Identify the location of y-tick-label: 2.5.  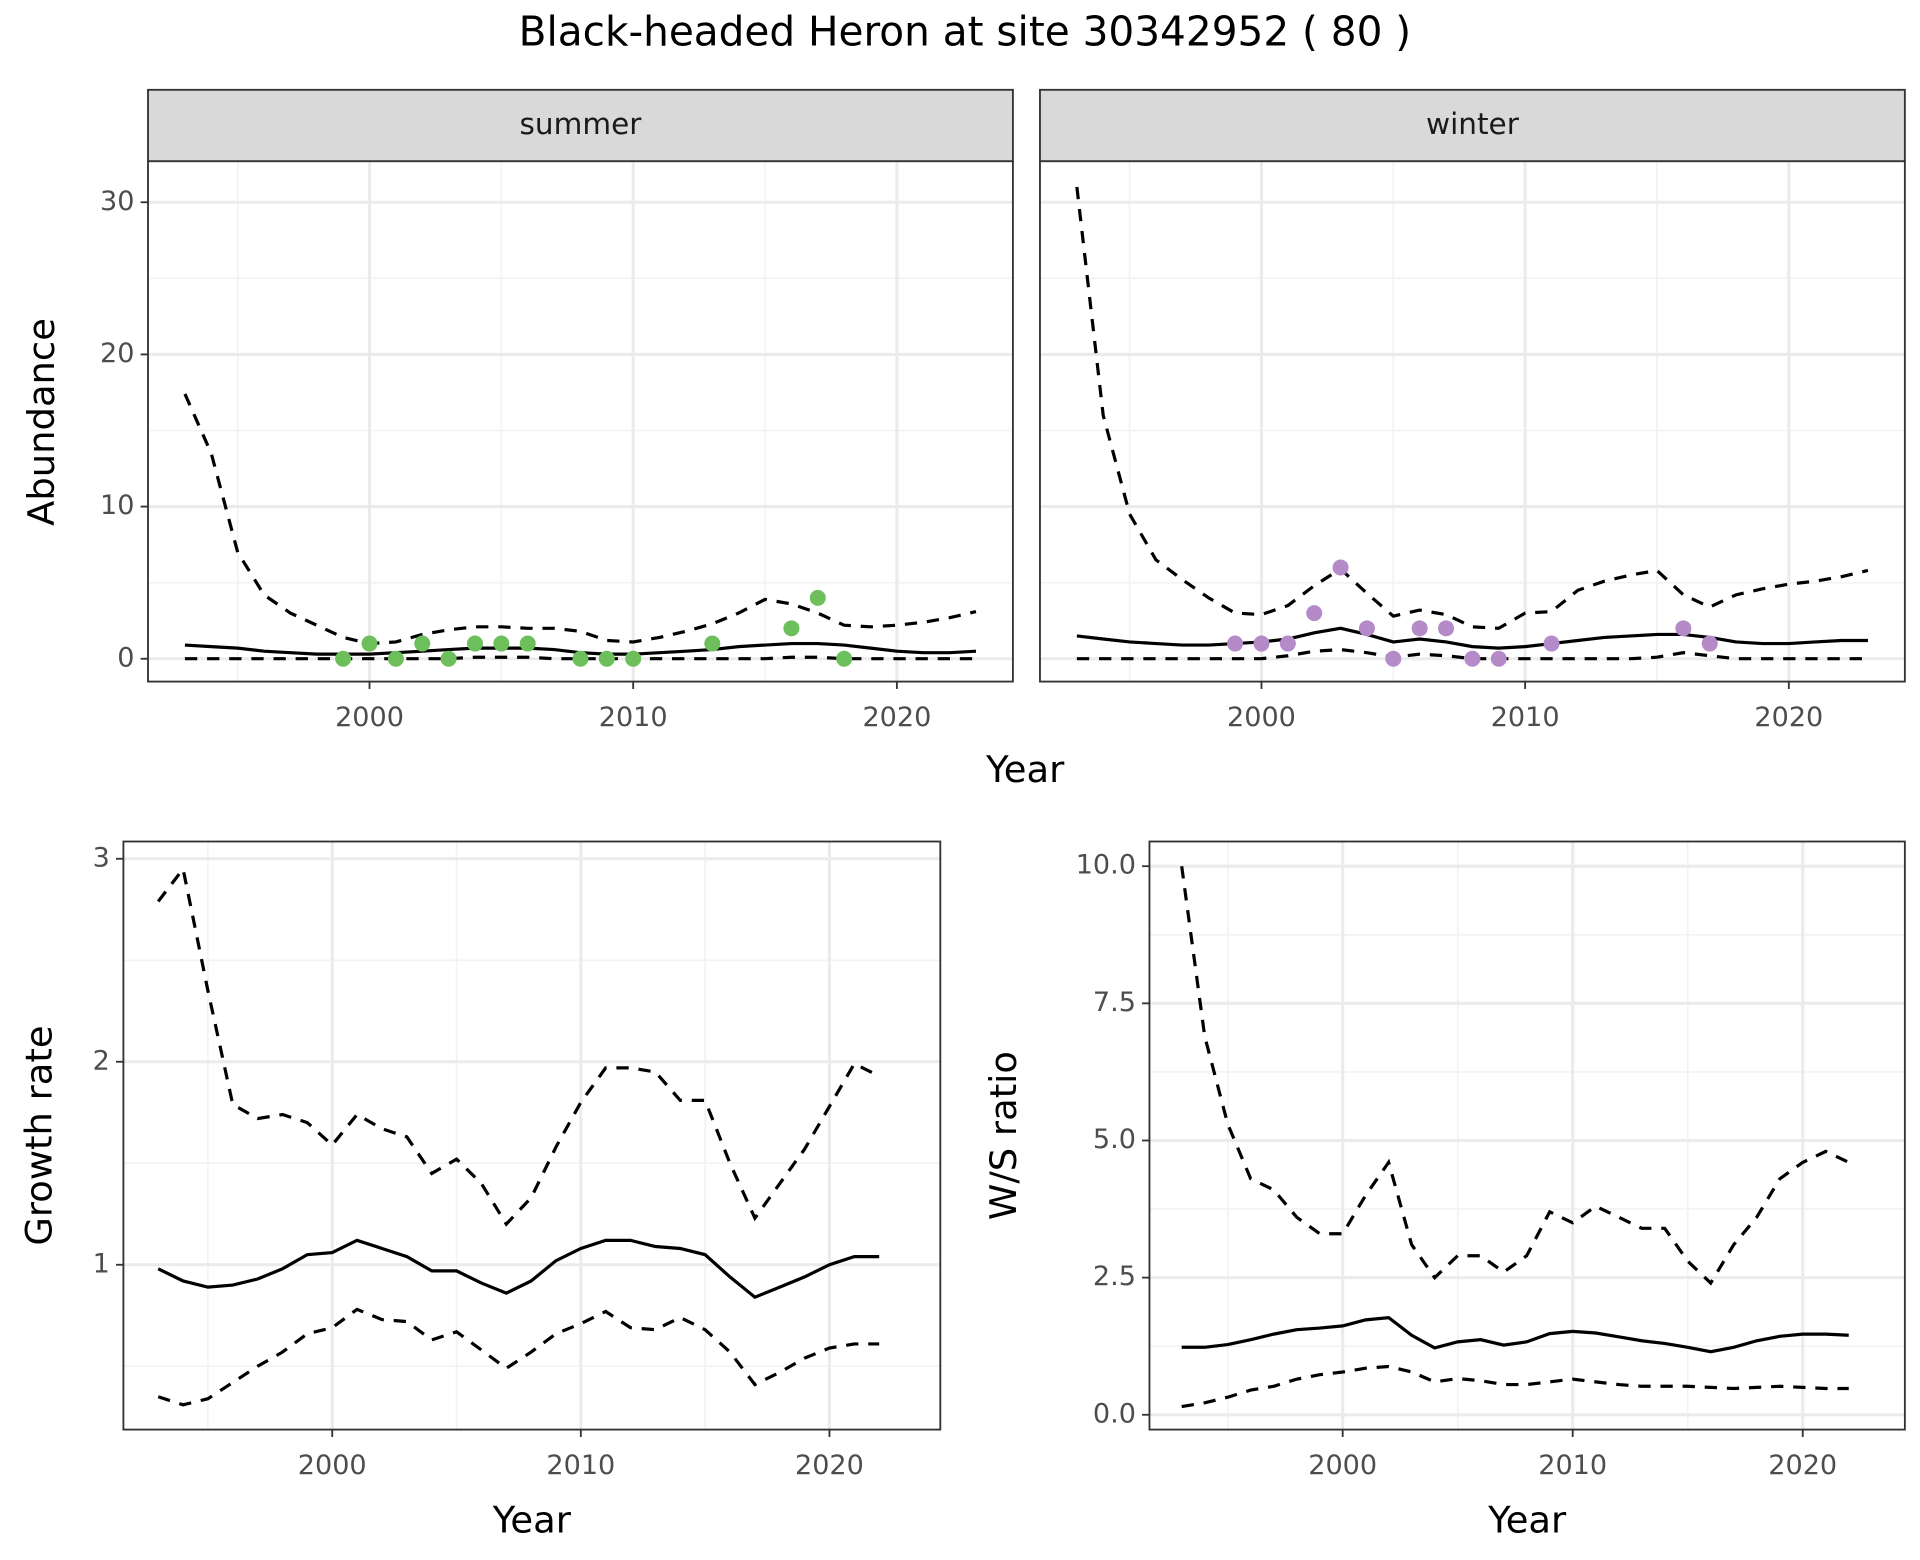
(1114, 1276).